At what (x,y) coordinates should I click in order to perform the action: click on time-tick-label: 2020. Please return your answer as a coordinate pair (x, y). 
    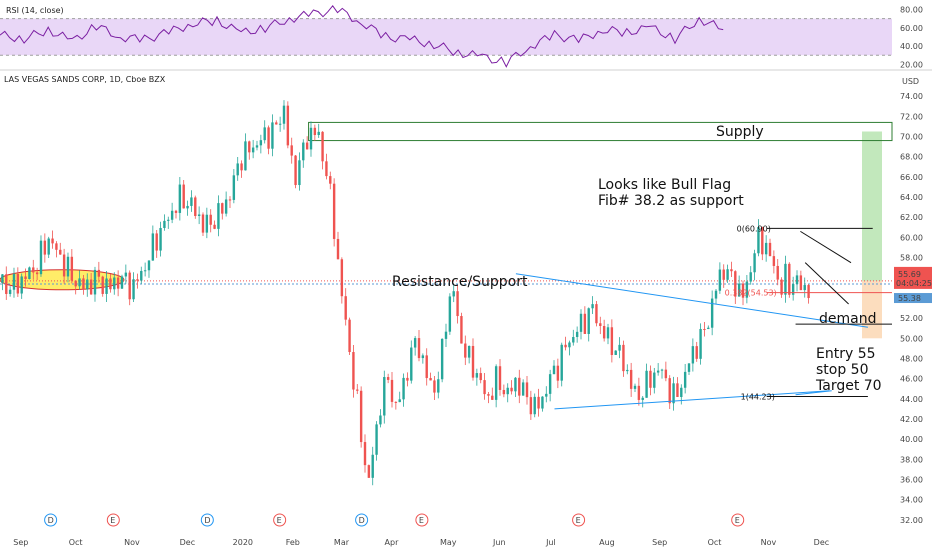
    Looking at the image, I should click on (243, 542).